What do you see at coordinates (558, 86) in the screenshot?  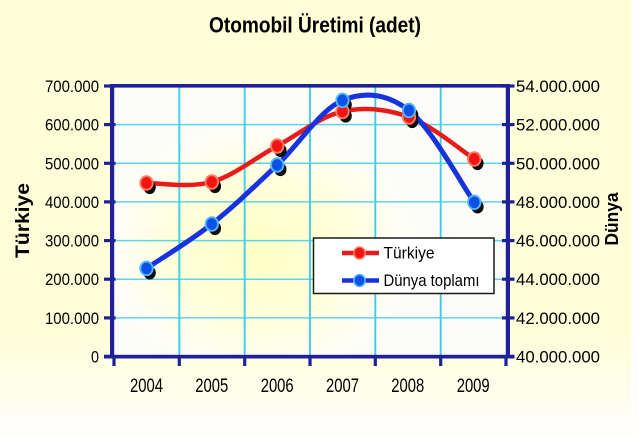 I see `svg-text: 54.000.000` at bounding box center [558, 86].